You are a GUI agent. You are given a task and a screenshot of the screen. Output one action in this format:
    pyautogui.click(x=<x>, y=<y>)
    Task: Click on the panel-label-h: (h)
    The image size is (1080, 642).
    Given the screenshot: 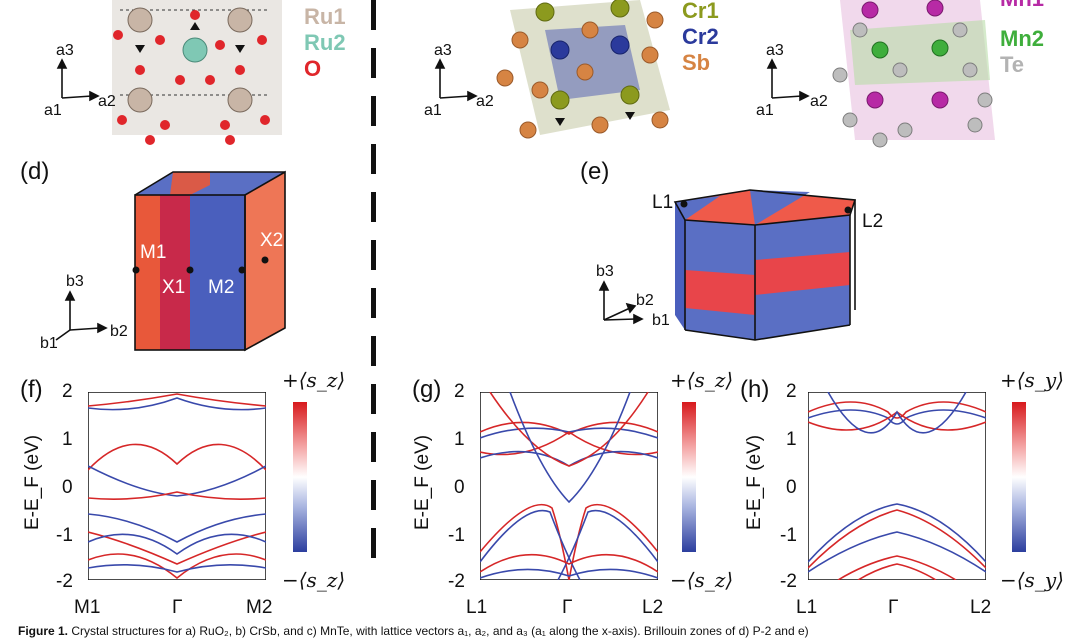 What is the action you would take?
    pyautogui.click(x=755, y=389)
    